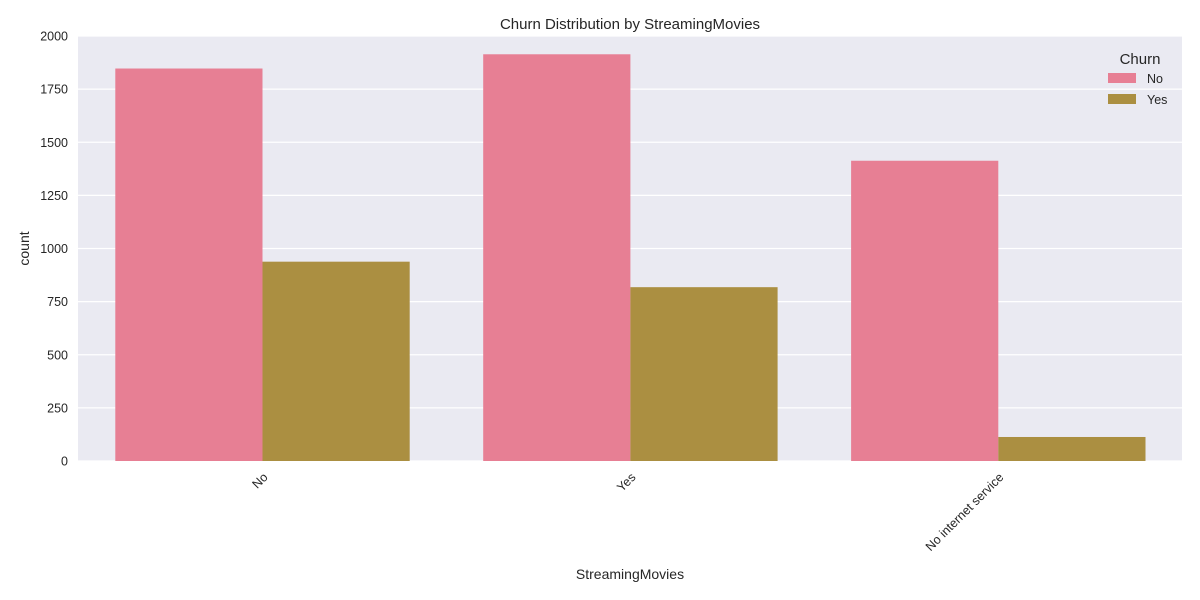  What do you see at coordinates (627, 512) in the screenshot?
I see `x-tick-labels: No Yes No internet service` at bounding box center [627, 512].